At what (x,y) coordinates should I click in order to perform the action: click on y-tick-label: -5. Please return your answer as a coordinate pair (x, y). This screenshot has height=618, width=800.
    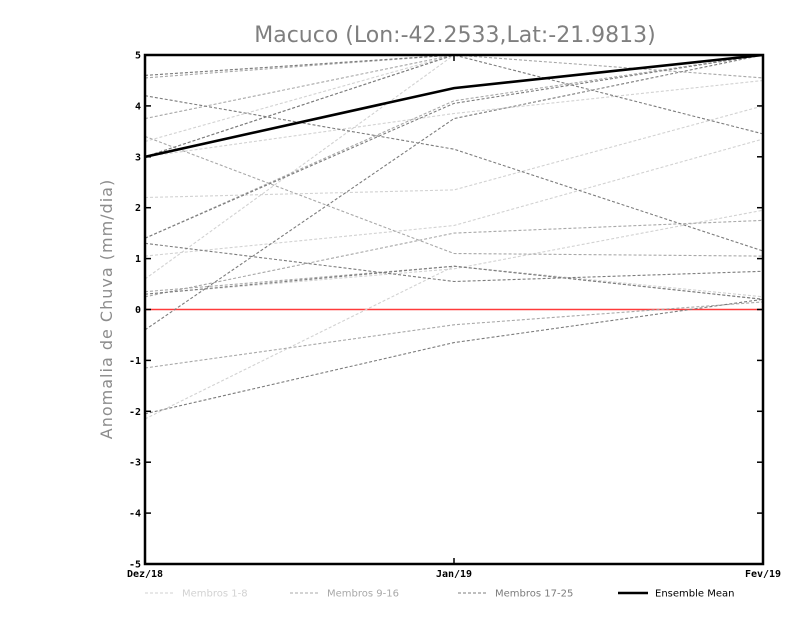
    Looking at the image, I should click on (135, 565).